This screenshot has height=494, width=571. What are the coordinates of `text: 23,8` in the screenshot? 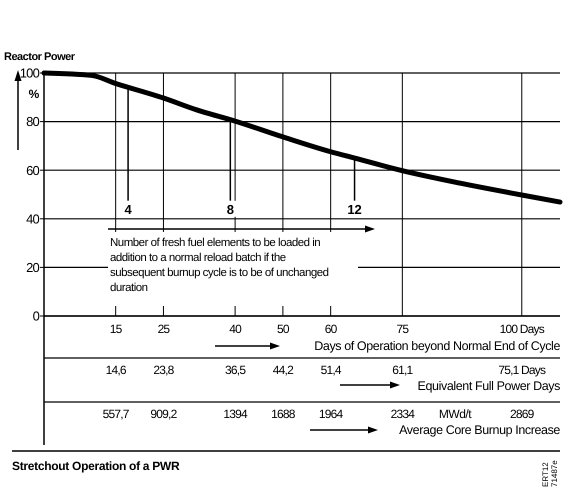 It's located at (164, 370).